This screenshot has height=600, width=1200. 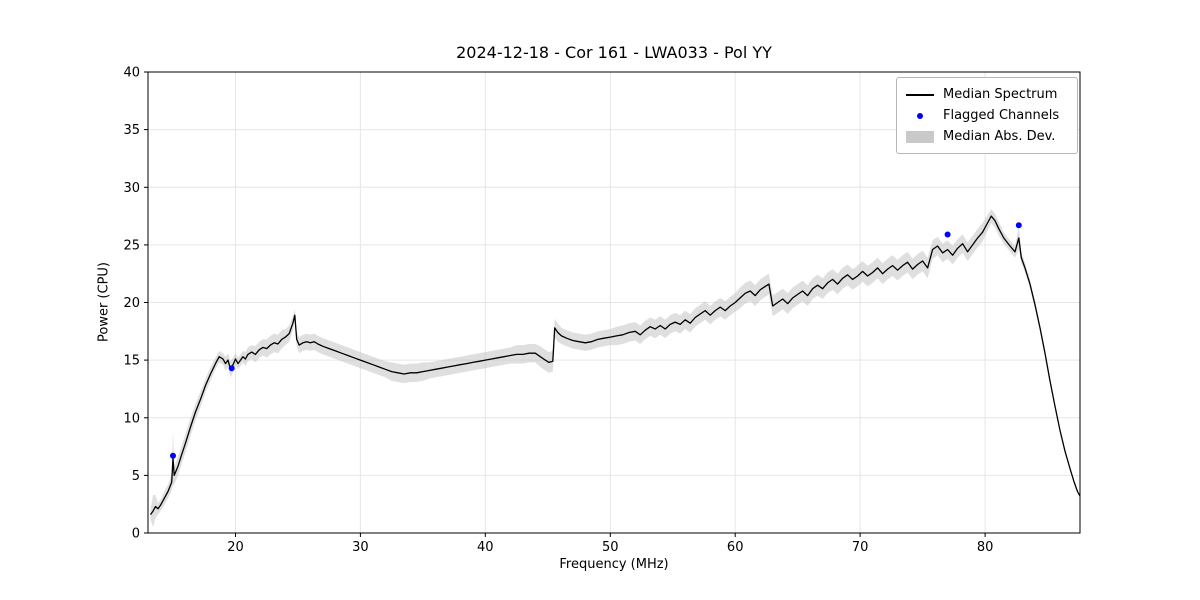 I want to click on median-line-icon, so click(x=920, y=94).